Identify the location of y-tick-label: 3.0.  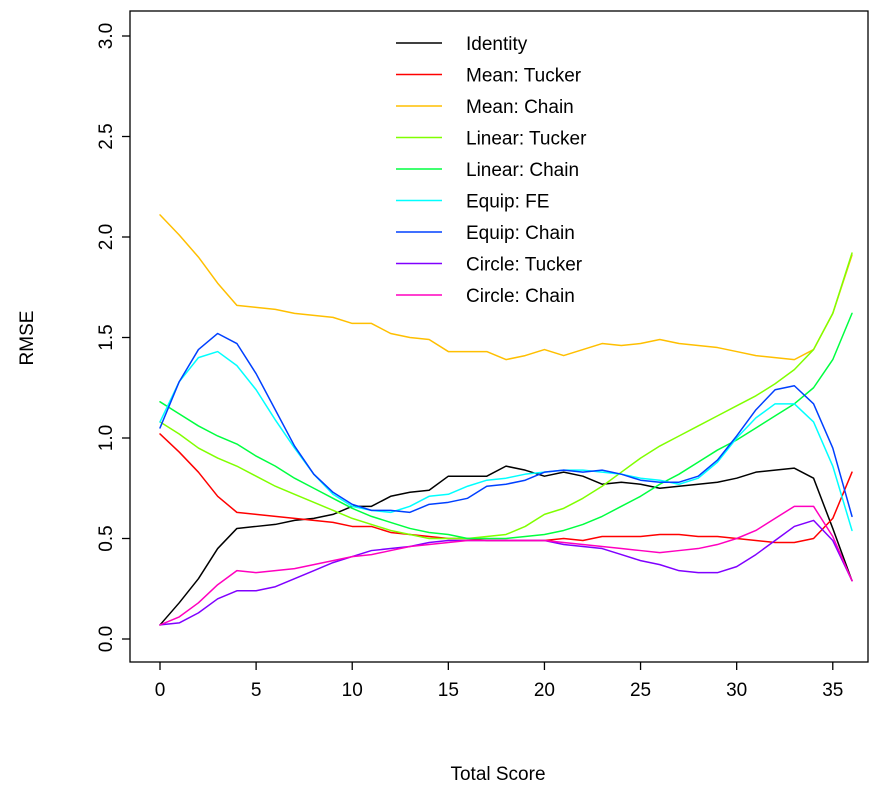
(106, 36).